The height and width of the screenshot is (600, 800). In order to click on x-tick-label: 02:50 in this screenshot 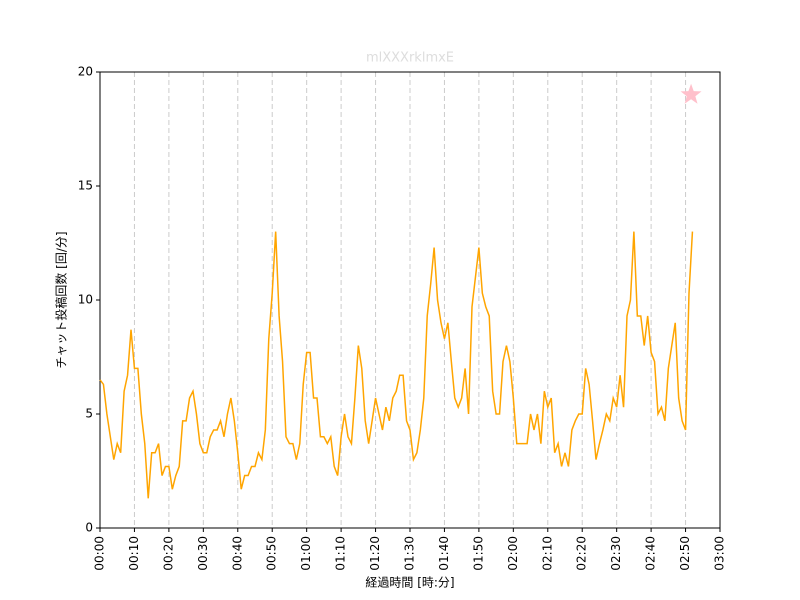, I will do `click(685, 553)`.